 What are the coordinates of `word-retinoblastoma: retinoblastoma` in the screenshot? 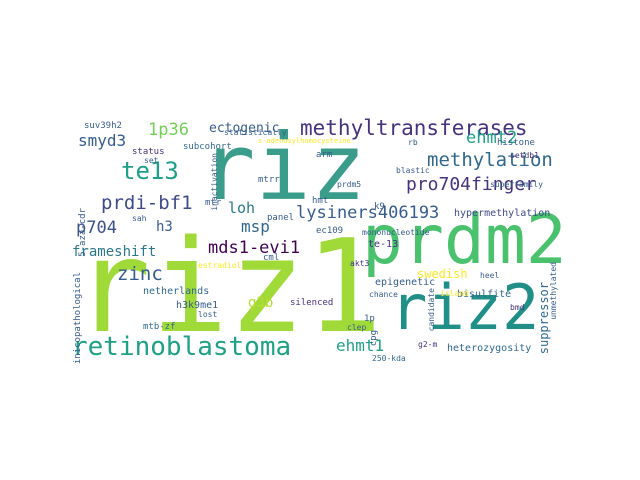 It's located at (182, 347).